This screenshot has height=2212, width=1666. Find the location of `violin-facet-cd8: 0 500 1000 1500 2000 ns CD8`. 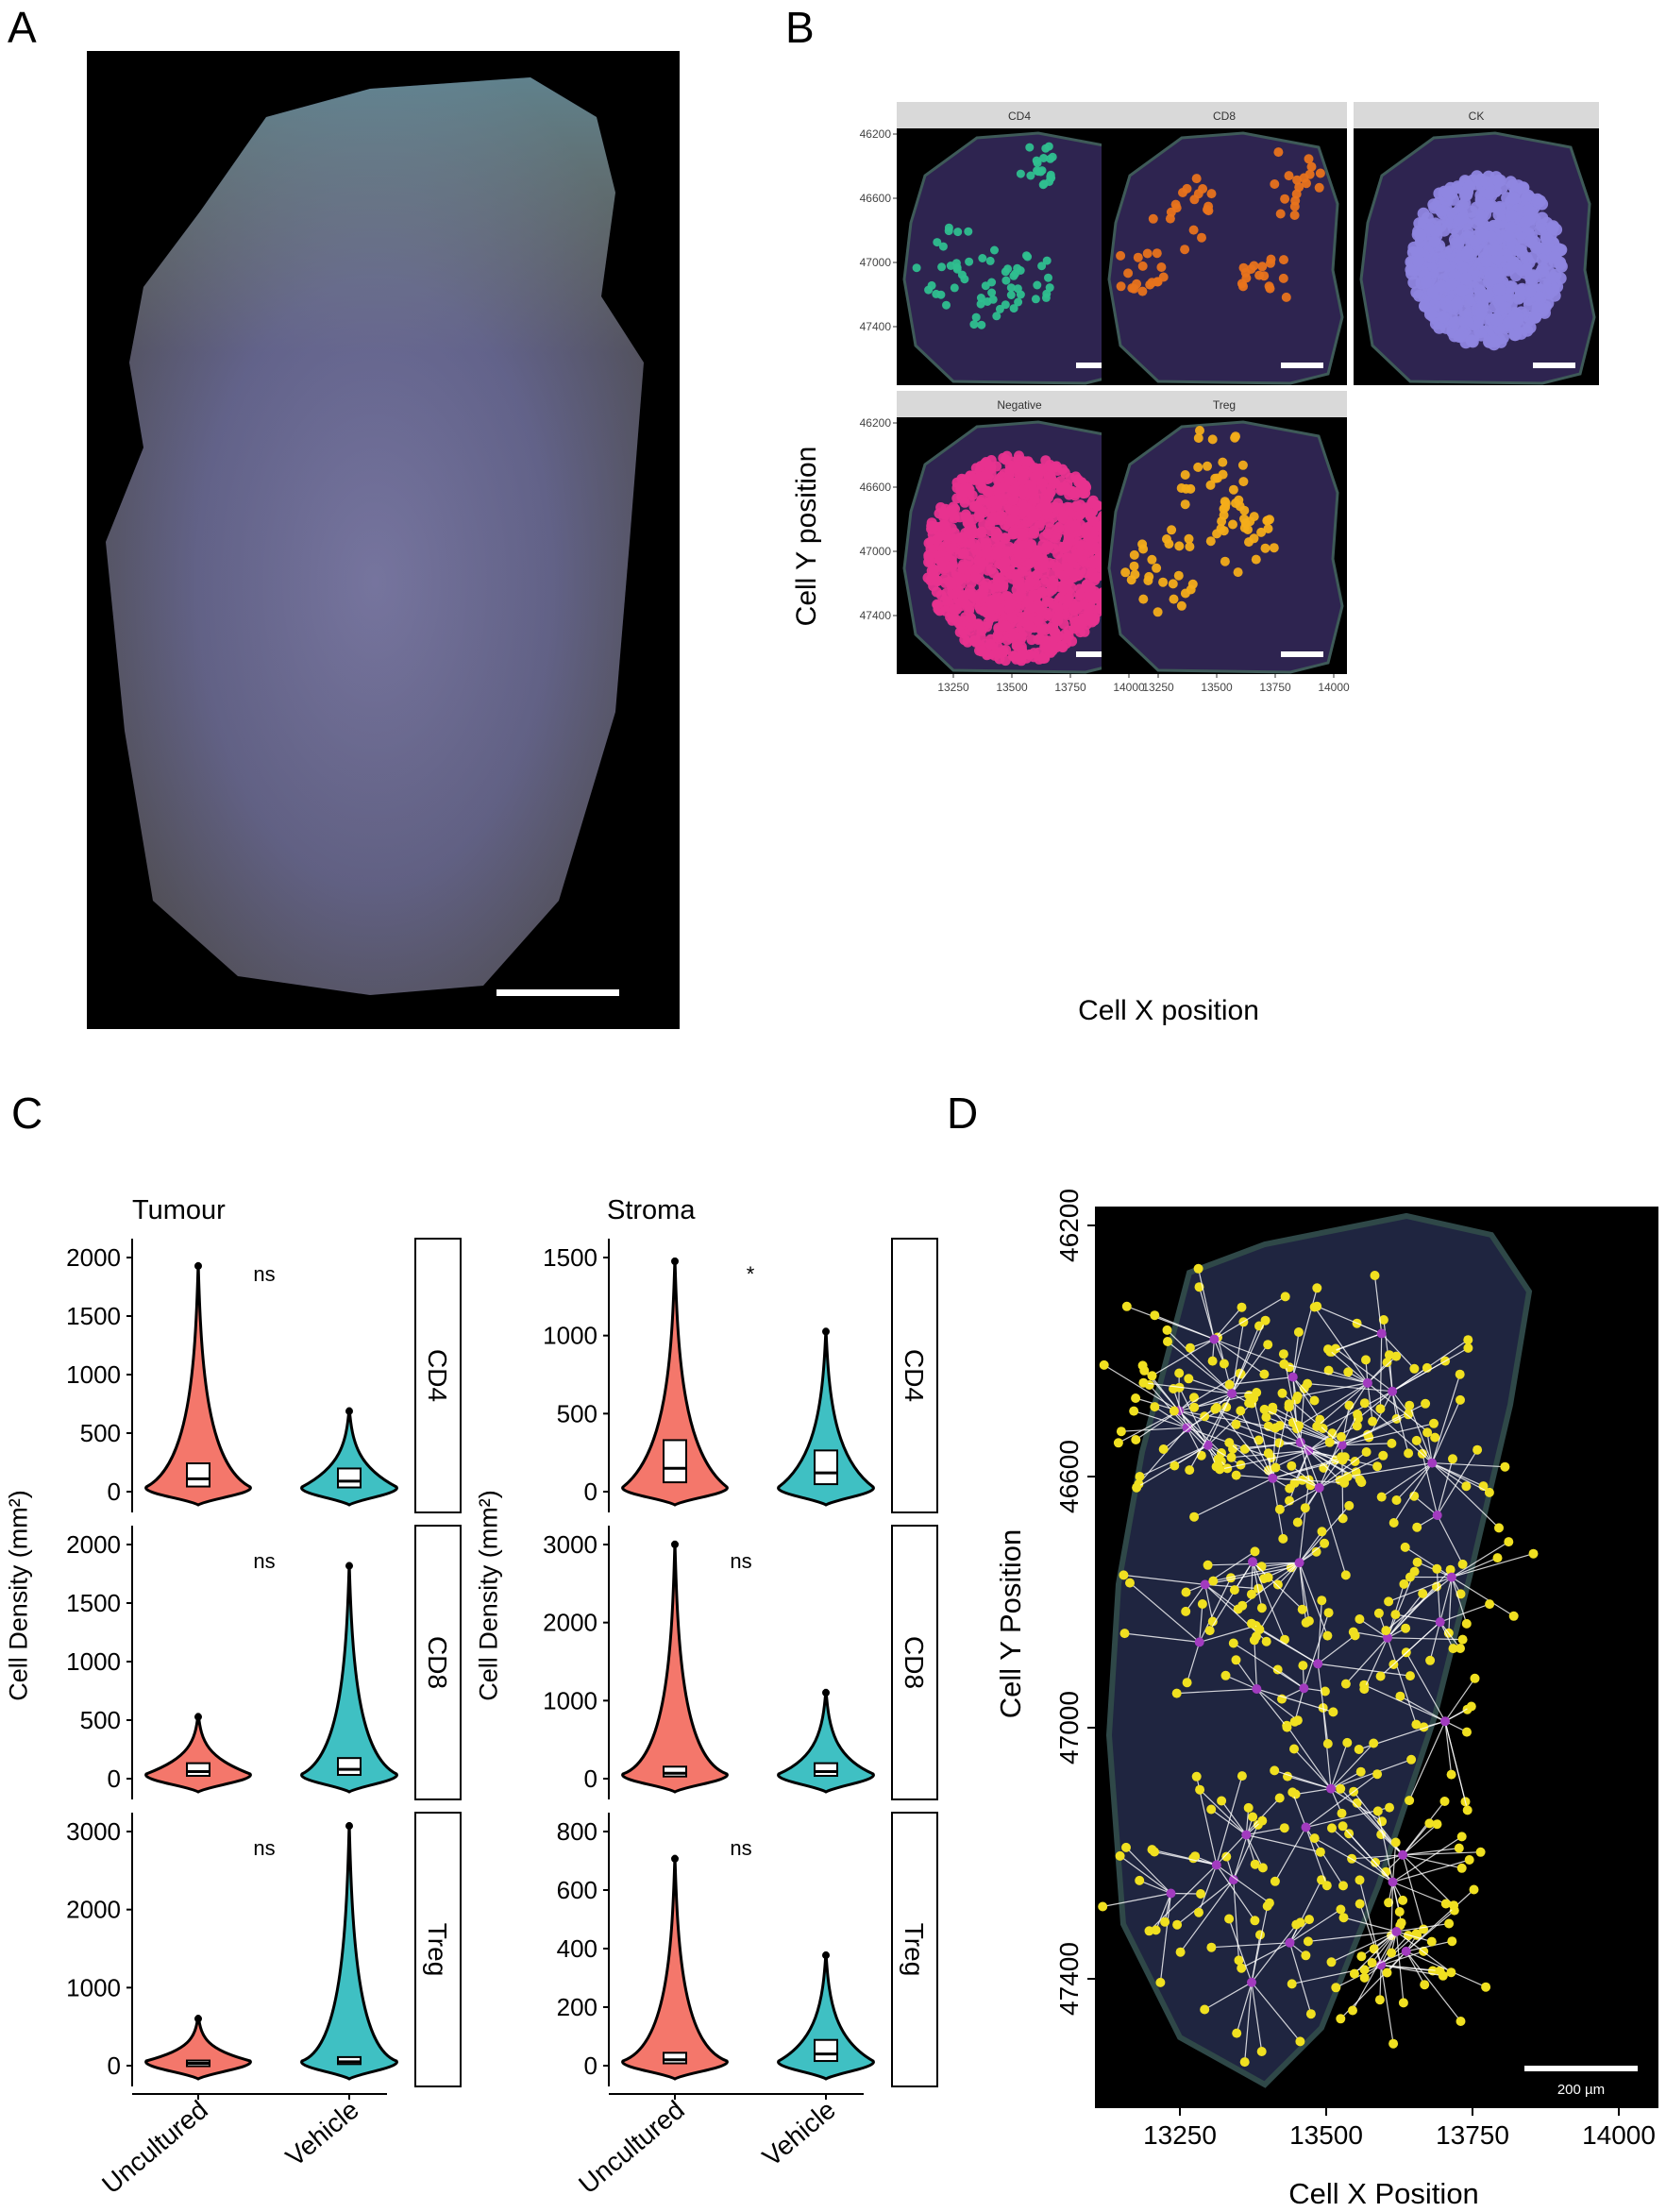

violin-facet-cd8: 0 500 1000 1500 2000 ns CD8 is located at coordinates (264, 1662).